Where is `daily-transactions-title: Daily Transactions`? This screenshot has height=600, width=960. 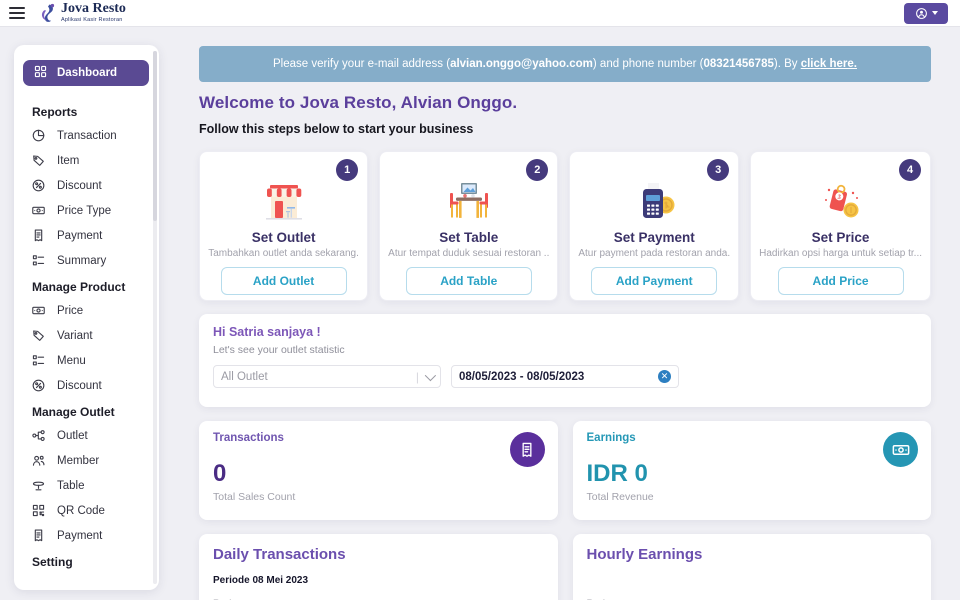
daily-transactions-title: Daily Transactions is located at coordinates (279, 554).